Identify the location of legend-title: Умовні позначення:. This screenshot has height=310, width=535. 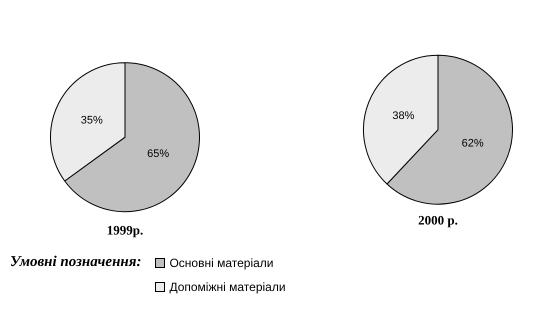
(76, 262).